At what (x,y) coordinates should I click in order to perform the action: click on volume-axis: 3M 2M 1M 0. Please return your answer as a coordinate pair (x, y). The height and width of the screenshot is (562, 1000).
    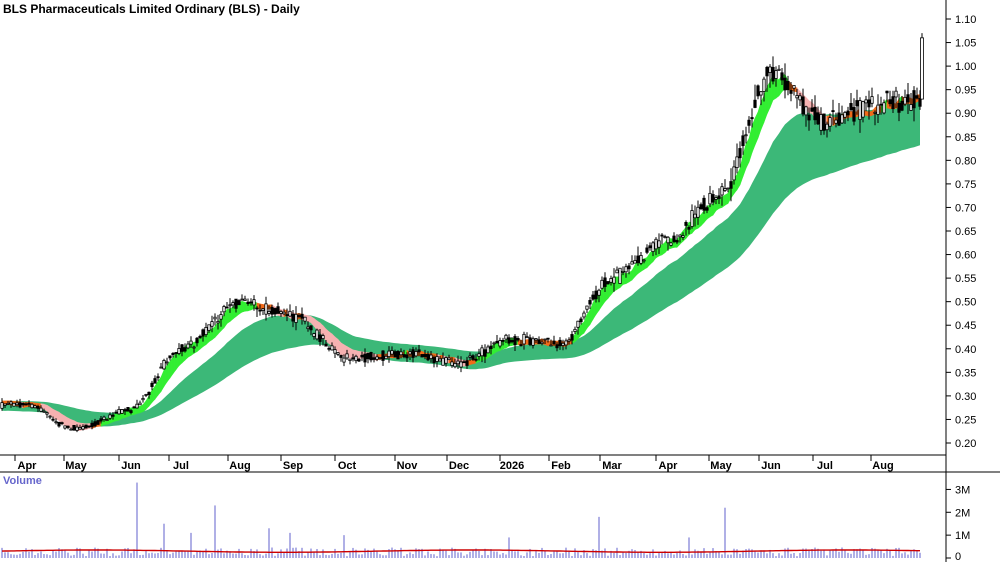
    Looking at the image, I should click on (958, 523).